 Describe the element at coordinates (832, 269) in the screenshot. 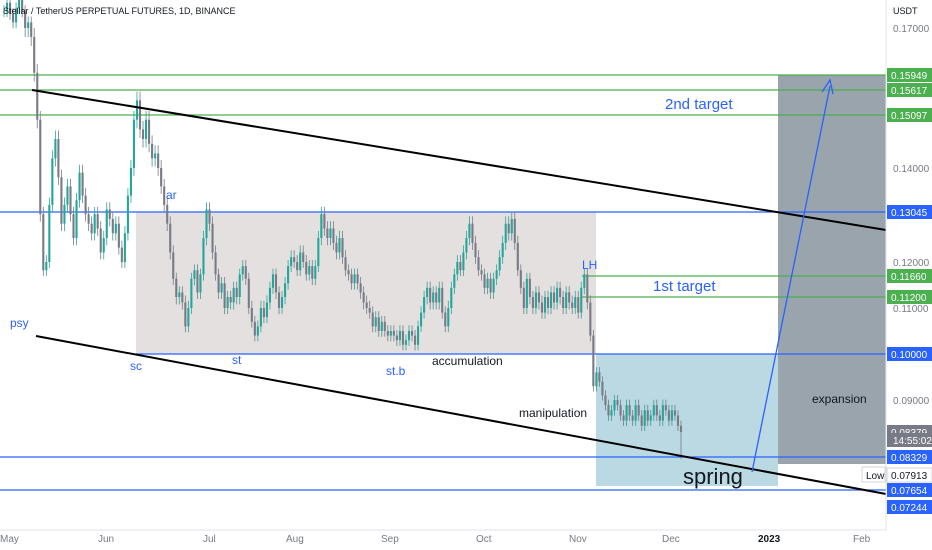

I see `expansion-box` at that location.